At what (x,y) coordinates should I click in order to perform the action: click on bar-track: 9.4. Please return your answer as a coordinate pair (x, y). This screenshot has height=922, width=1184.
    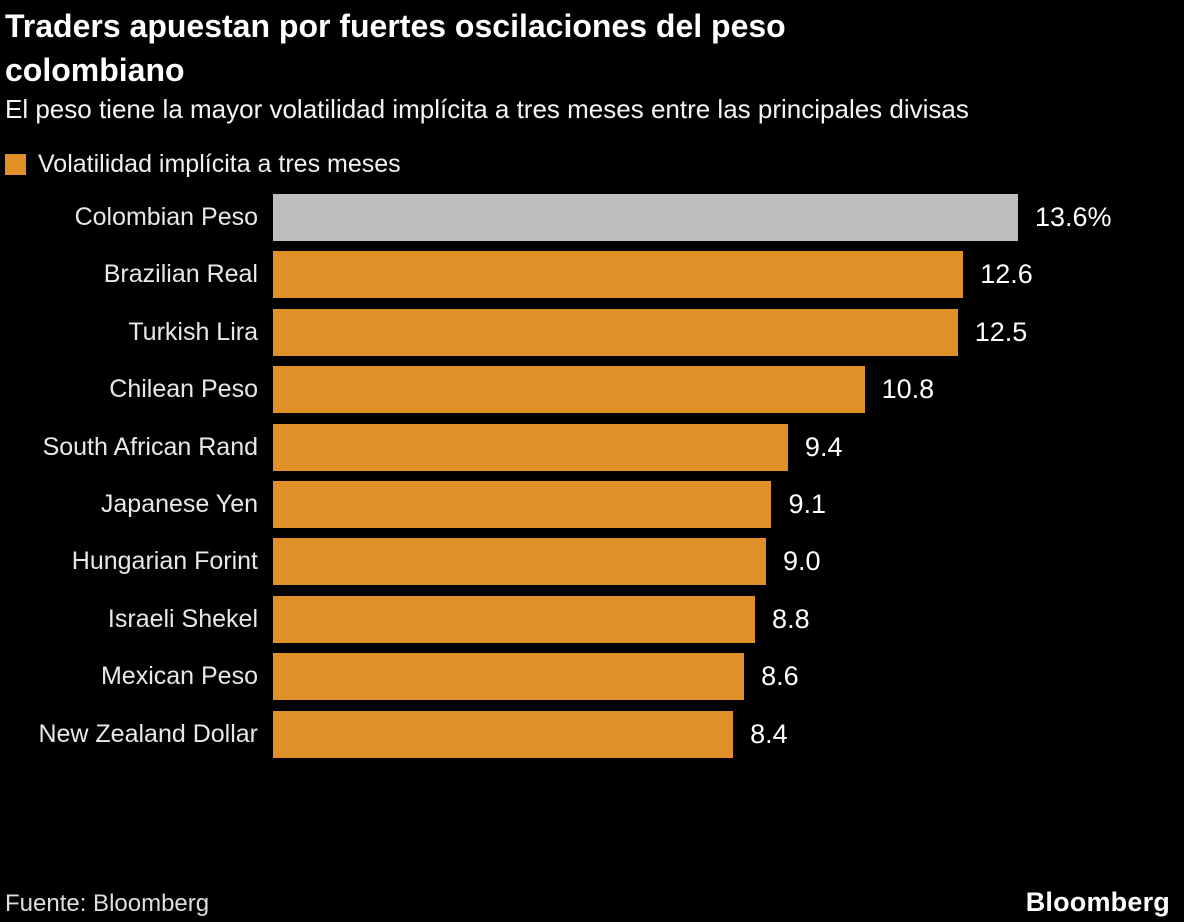
    Looking at the image, I should click on (728, 447).